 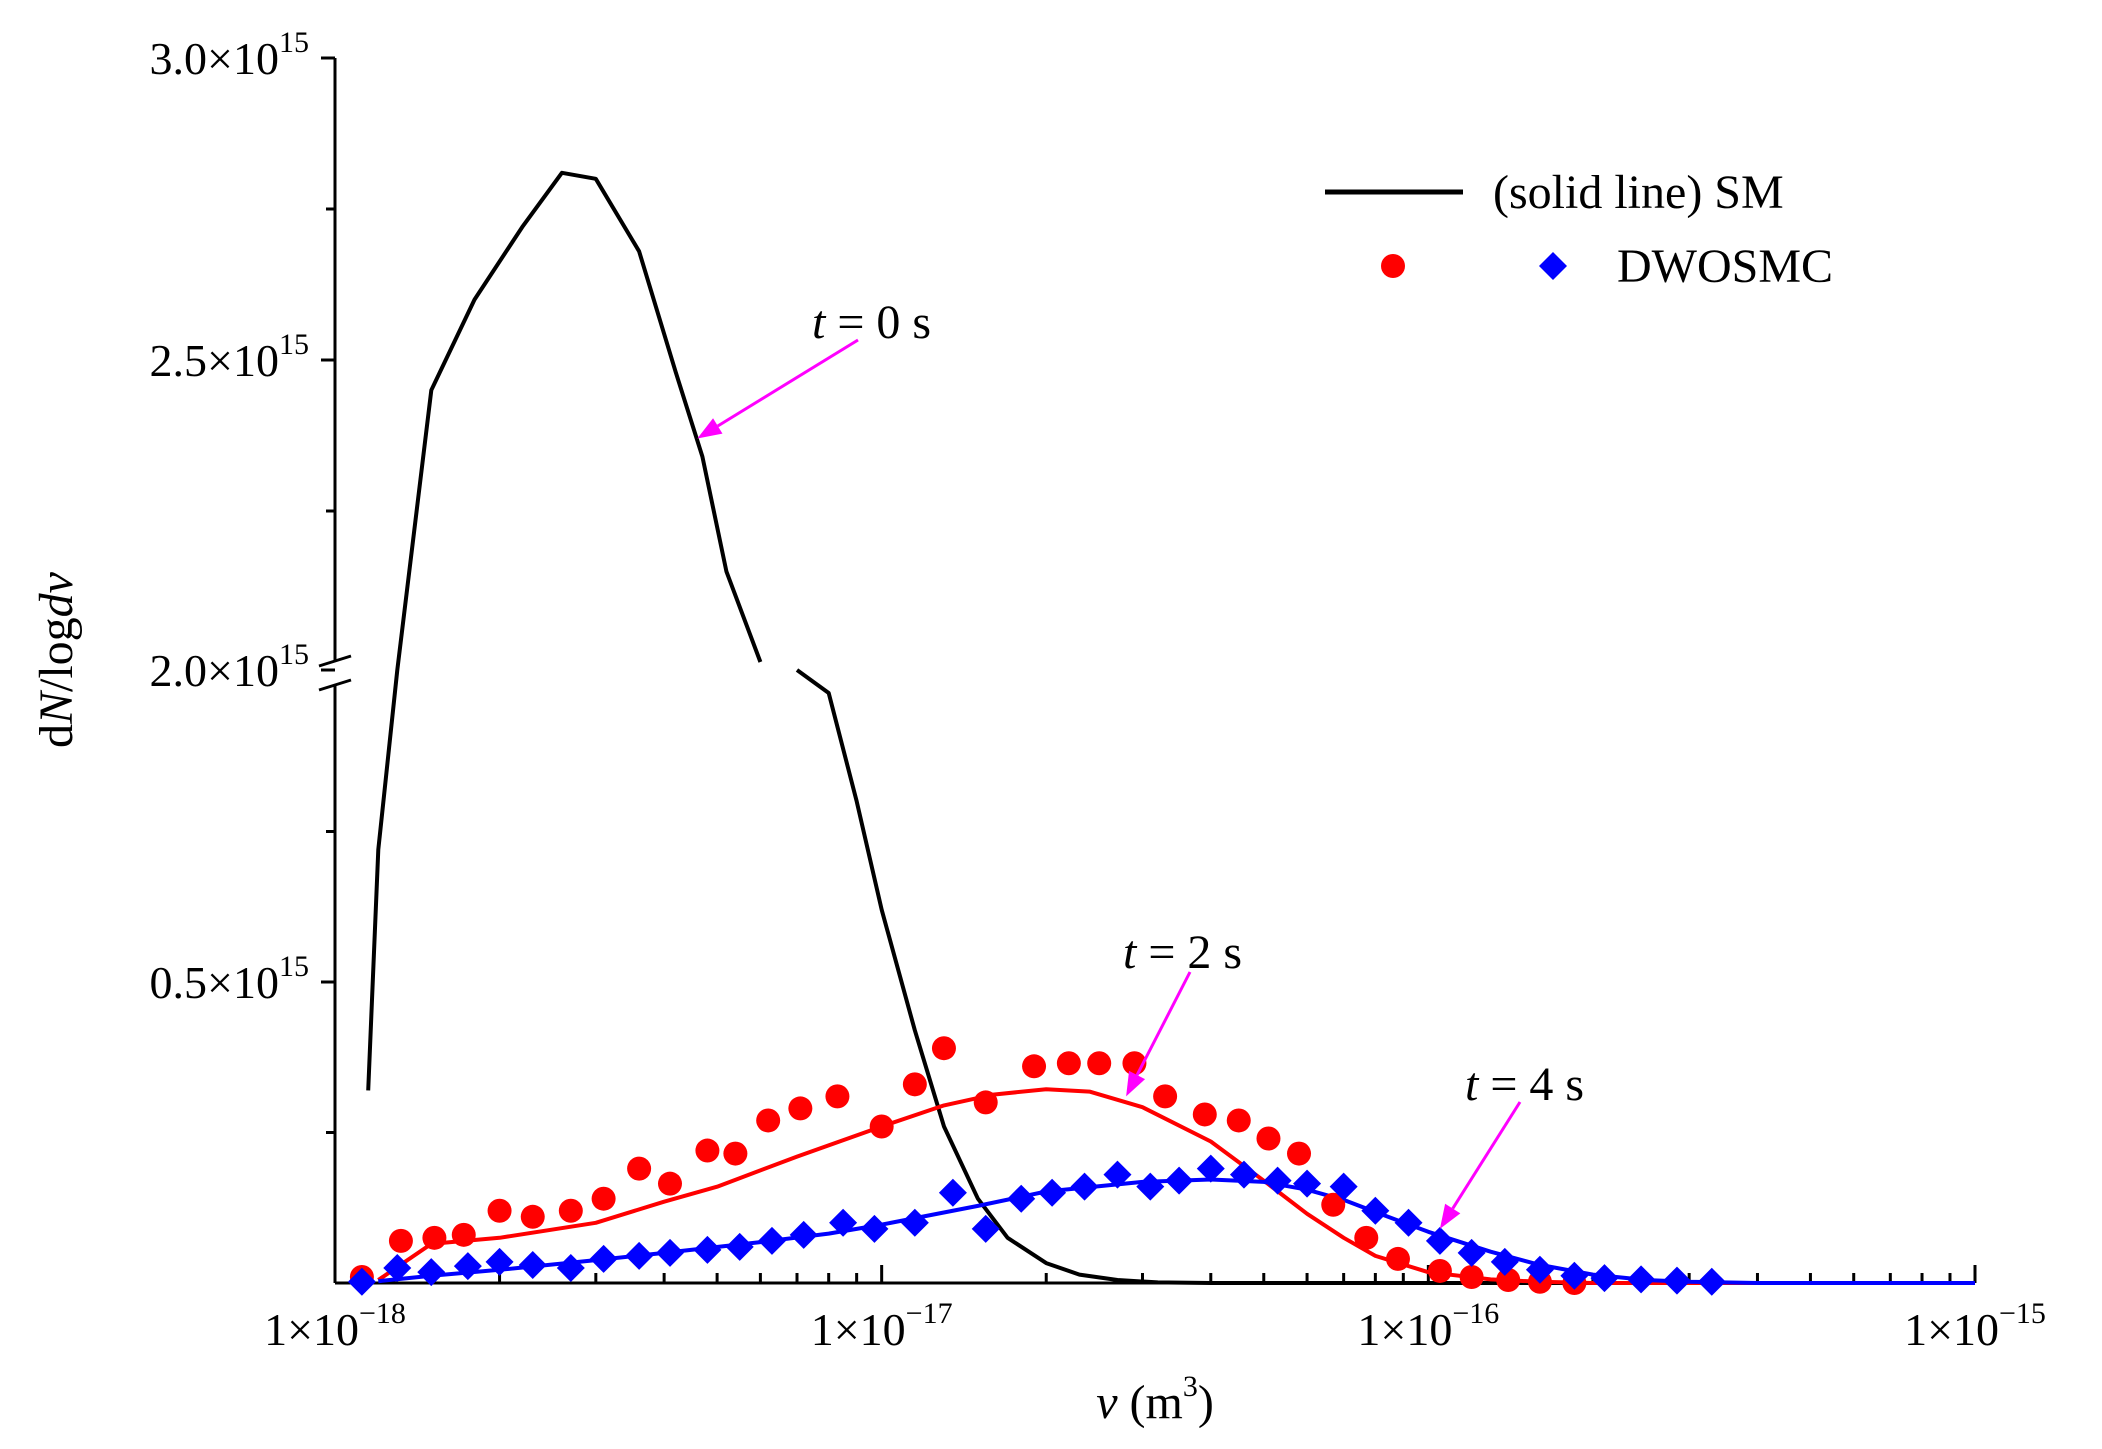 I want to click on y-tick-label: 3.0×10¹⁵, so click(x=229, y=55).